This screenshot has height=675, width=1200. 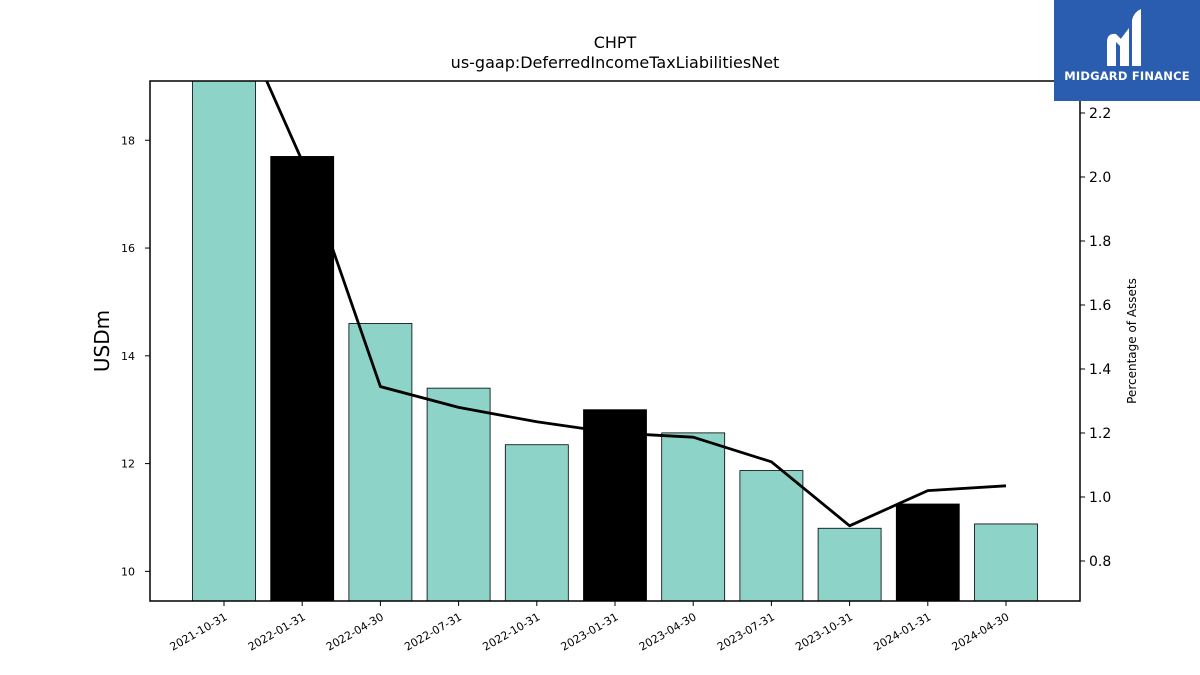 I want to click on right-tick-label: 1.8, so click(x=1100, y=242).